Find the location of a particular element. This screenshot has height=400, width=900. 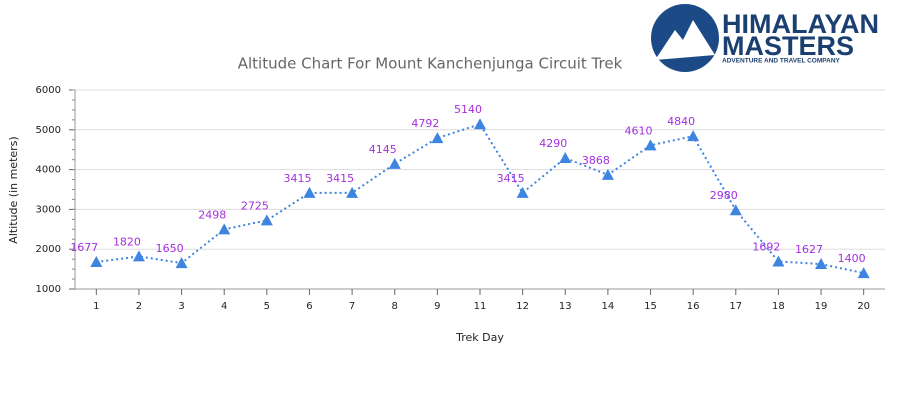

data-label: 2980 is located at coordinates (724, 195).